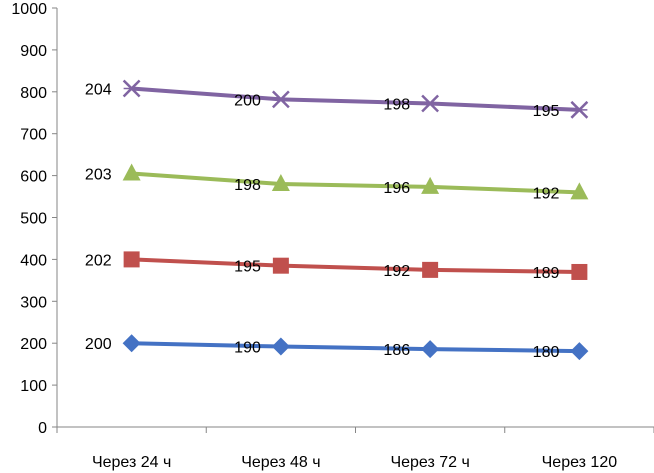 This screenshot has width=654, height=473. What do you see at coordinates (280, 462) in the screenshot?
I see `x-tick-label: Через 48 ч` at bounding box center [280, 462].